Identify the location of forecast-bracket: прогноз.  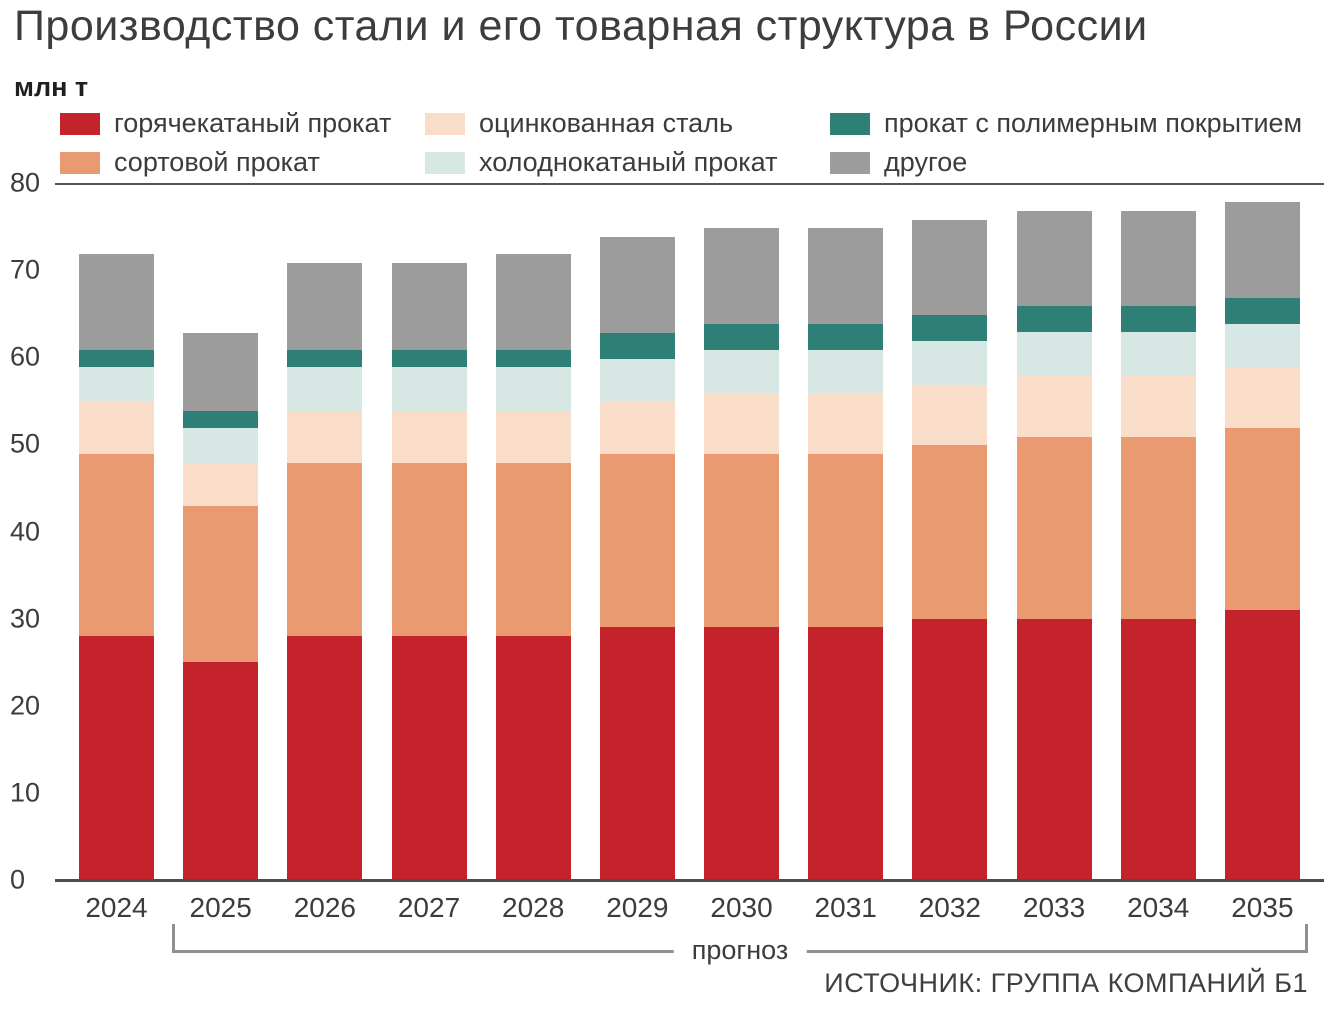
(740, 945).